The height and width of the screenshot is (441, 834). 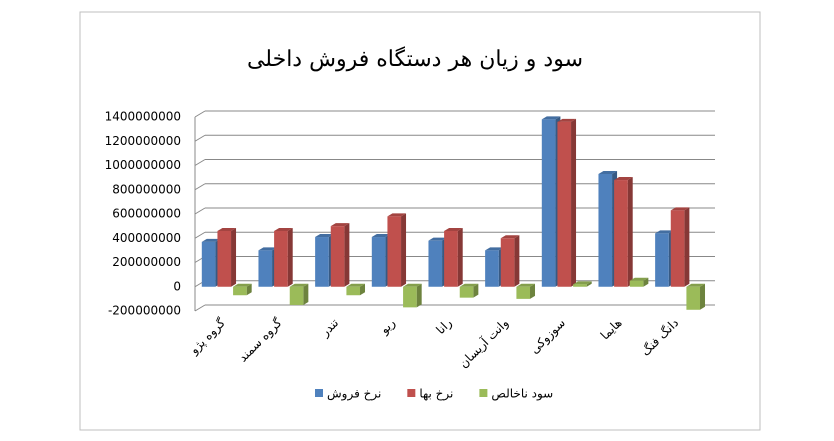 What do you see at coordinates (146, 214) in the screenshot?
I see `y-tick-label: 600000000` at bounding box center [146, 214].